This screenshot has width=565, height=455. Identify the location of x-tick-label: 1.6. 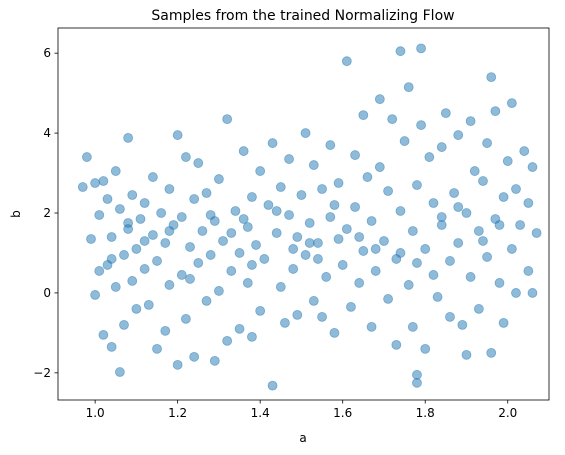
(342, 413).